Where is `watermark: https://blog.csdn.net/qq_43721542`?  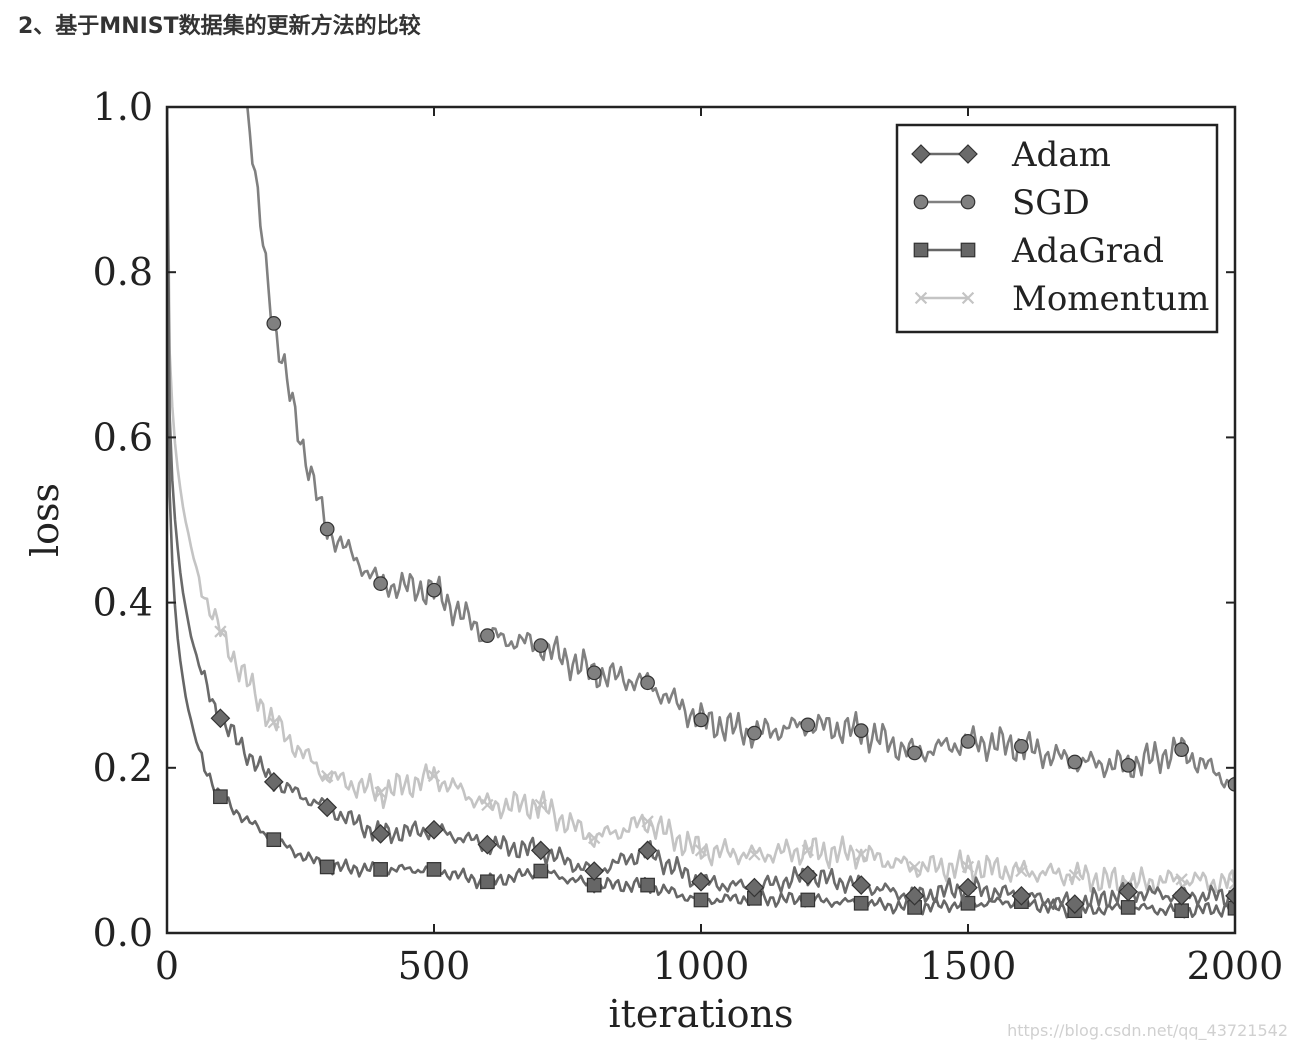 watermark: https://blog.csdn.net/qq_43721542 is located at coordinates (1147, 1030).